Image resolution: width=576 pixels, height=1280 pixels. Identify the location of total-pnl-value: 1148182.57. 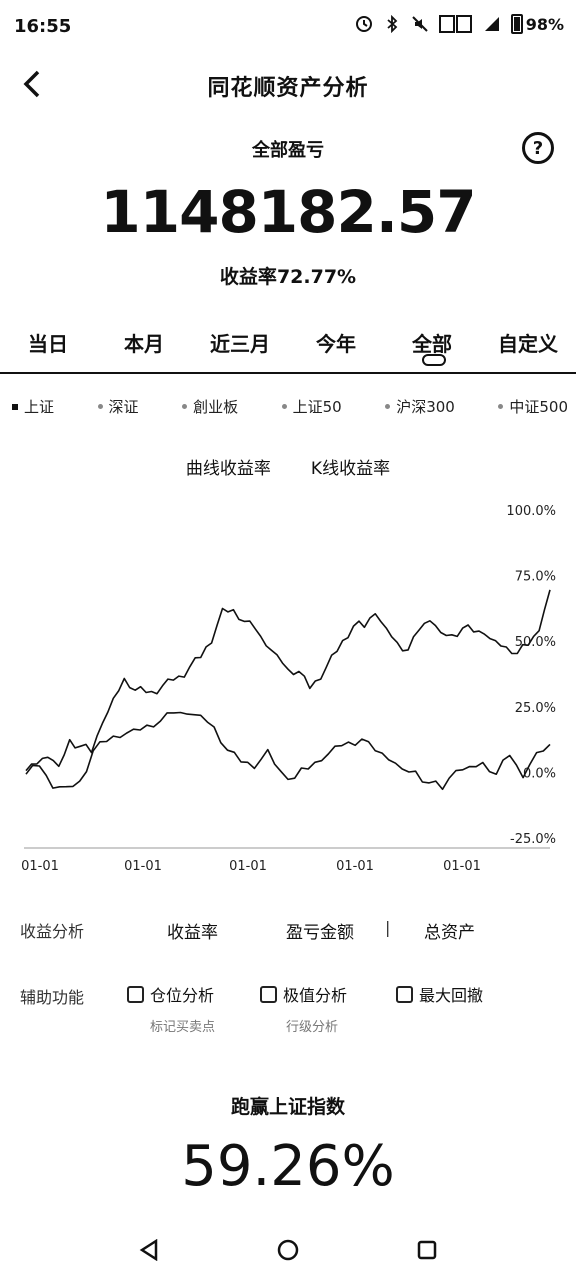
(288, 212).